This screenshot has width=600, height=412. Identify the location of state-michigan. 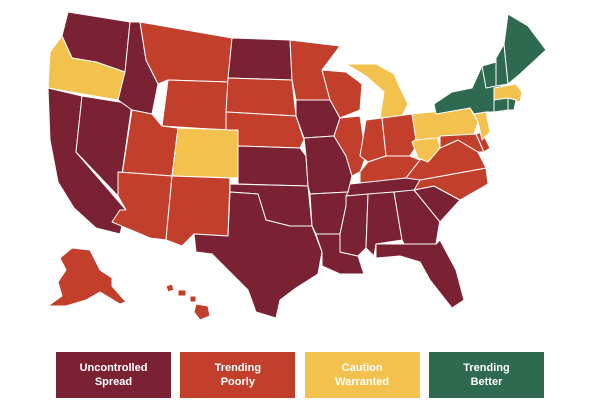
(377, 91).